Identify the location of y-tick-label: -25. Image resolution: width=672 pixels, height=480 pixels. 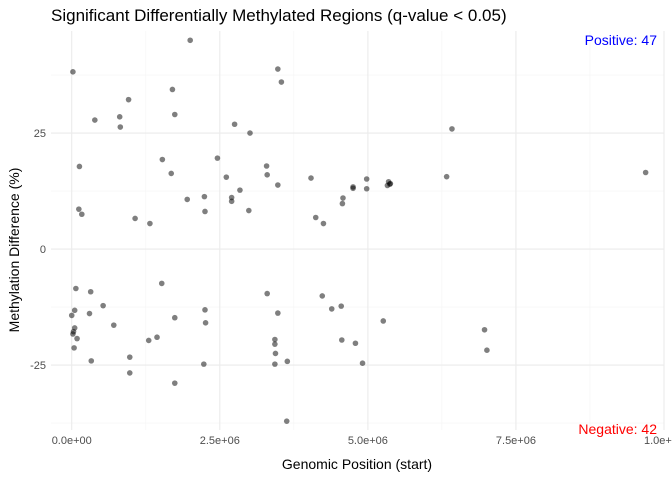
(38, 366).